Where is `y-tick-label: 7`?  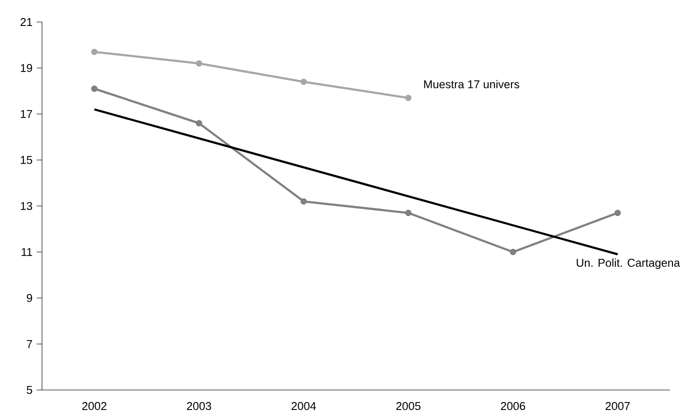
y-tick-label: 7 is located at coordinates (29, 344).